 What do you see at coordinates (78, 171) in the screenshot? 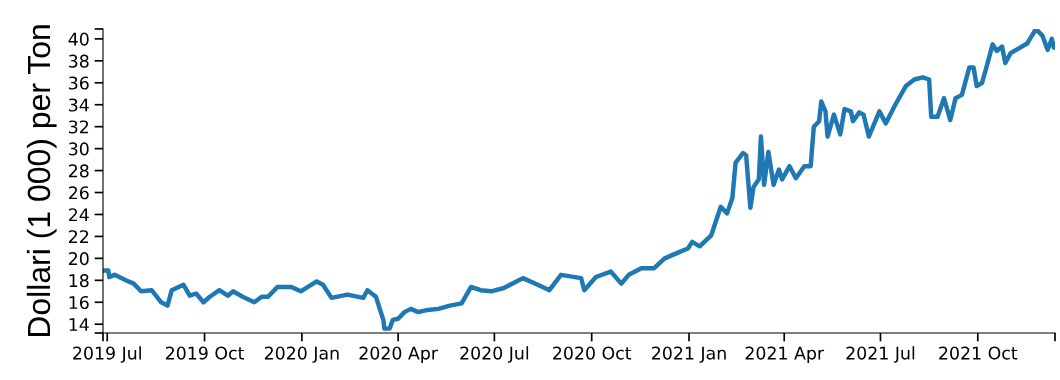
I see `y-tick-label: 28` at bounding box center [78, 171].